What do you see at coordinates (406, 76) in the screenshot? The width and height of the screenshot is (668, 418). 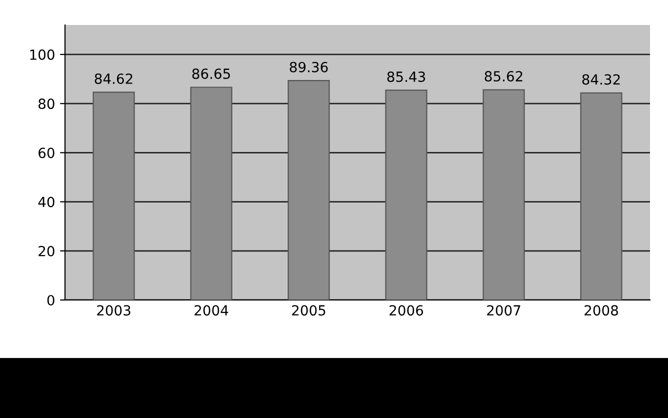 I see `data-label: 85.43` at bounding box center [406, 76].